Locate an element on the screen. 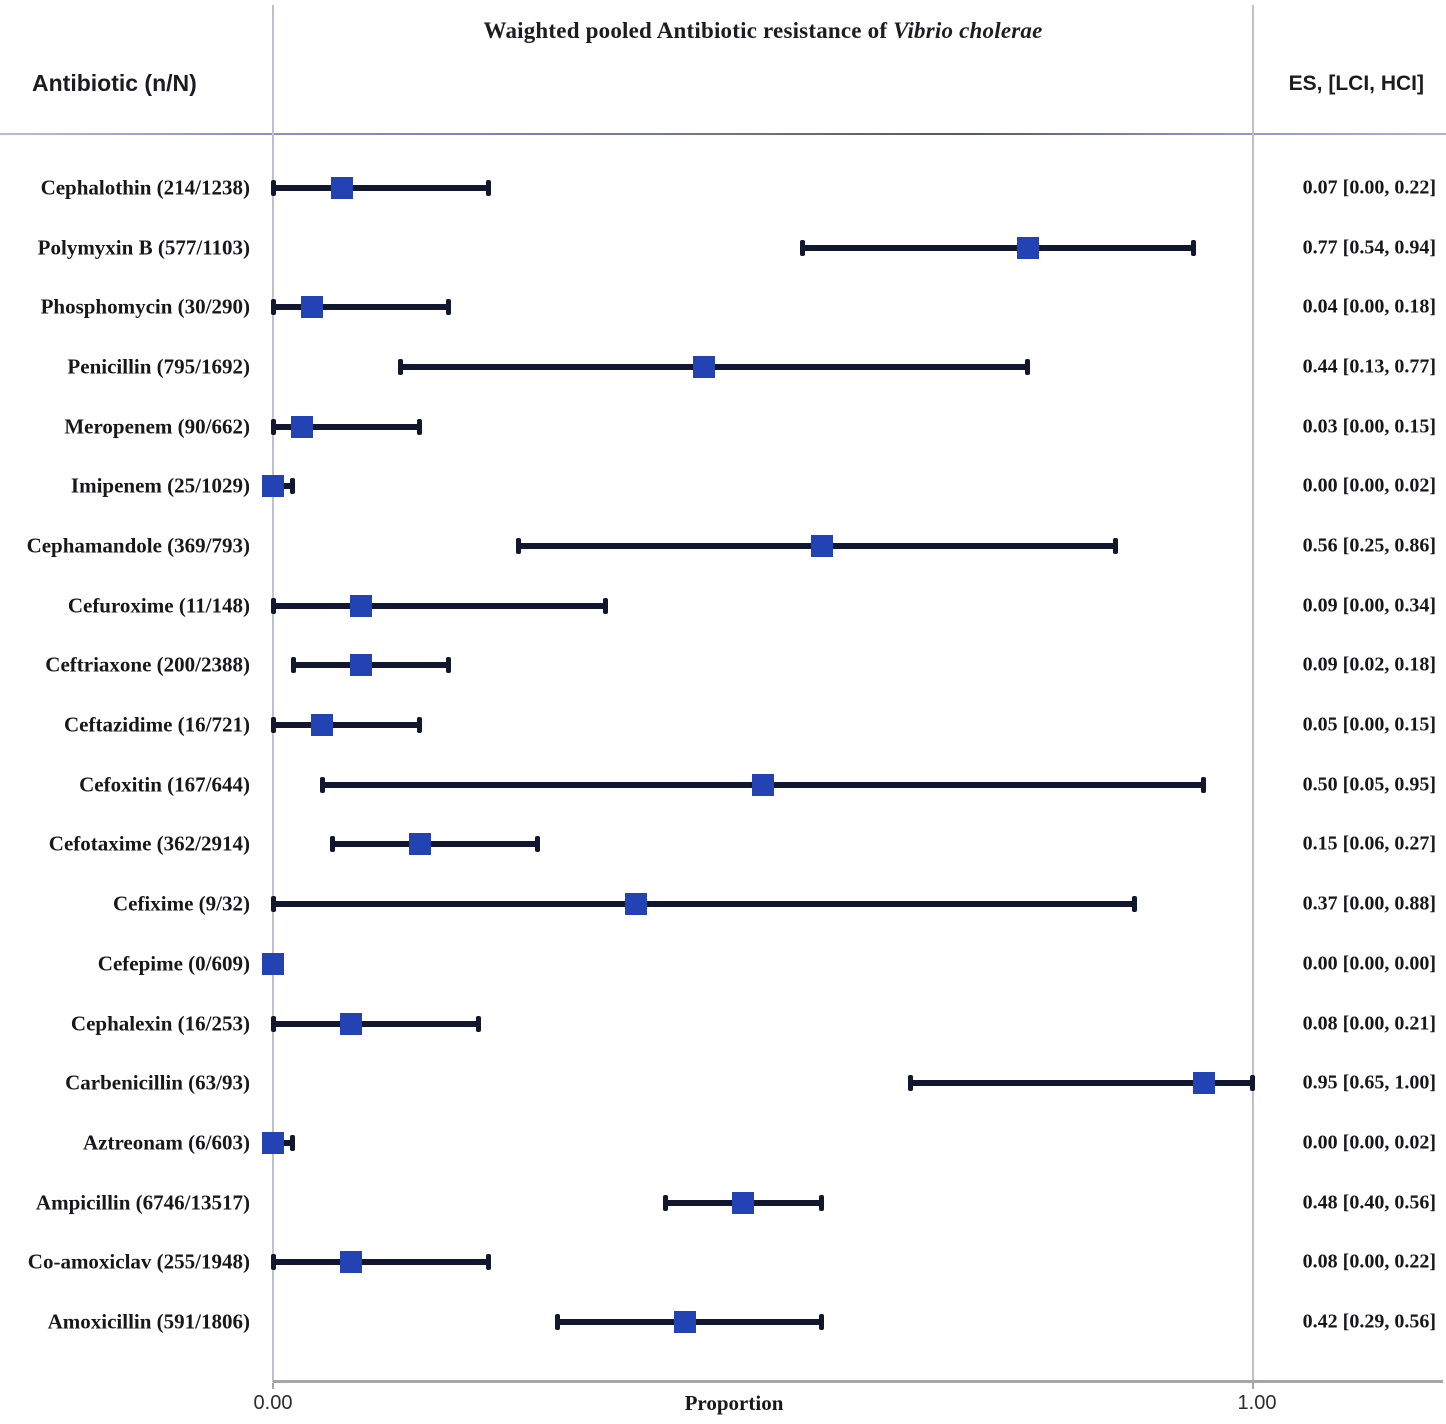 The height and width of the screenshot is (1424, 1446). gridline-one is located at coordinates (1253, 693).